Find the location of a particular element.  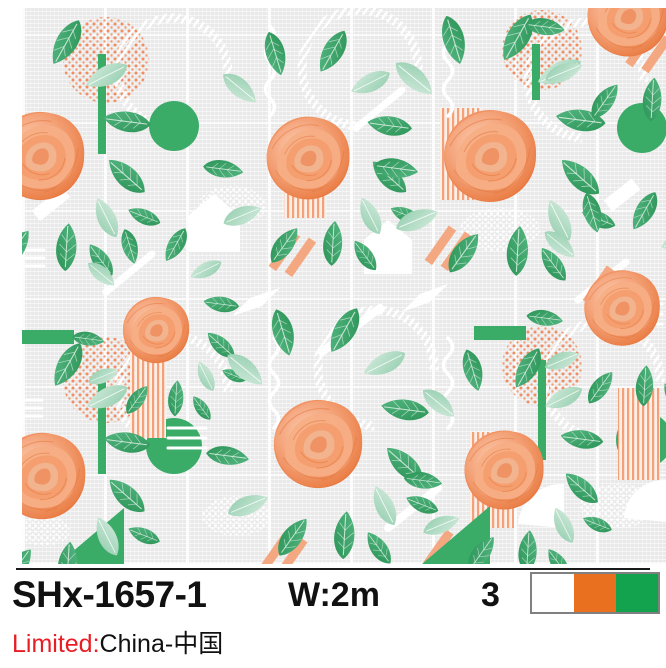

product-width: W:2m is located at coordinates (334, 595).